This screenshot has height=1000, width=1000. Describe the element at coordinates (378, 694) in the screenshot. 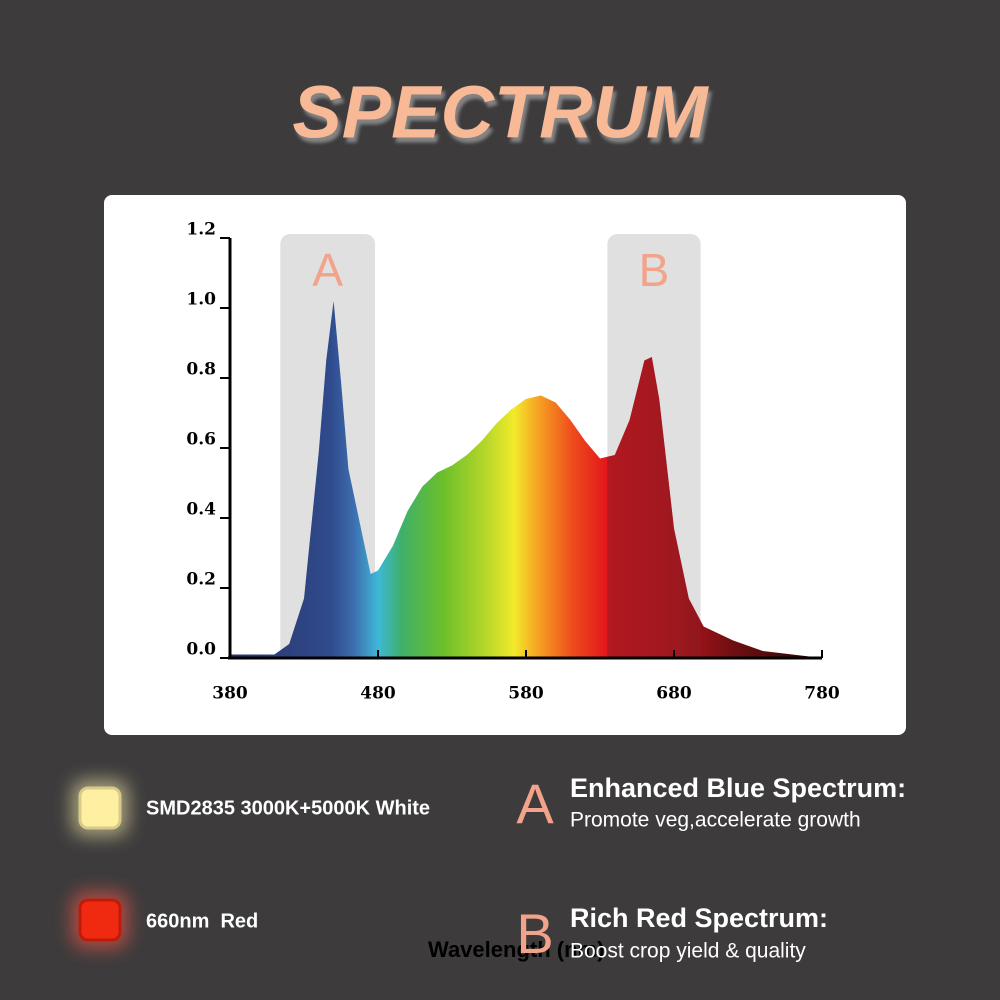

I see `x-tick-label: 480` at that location.